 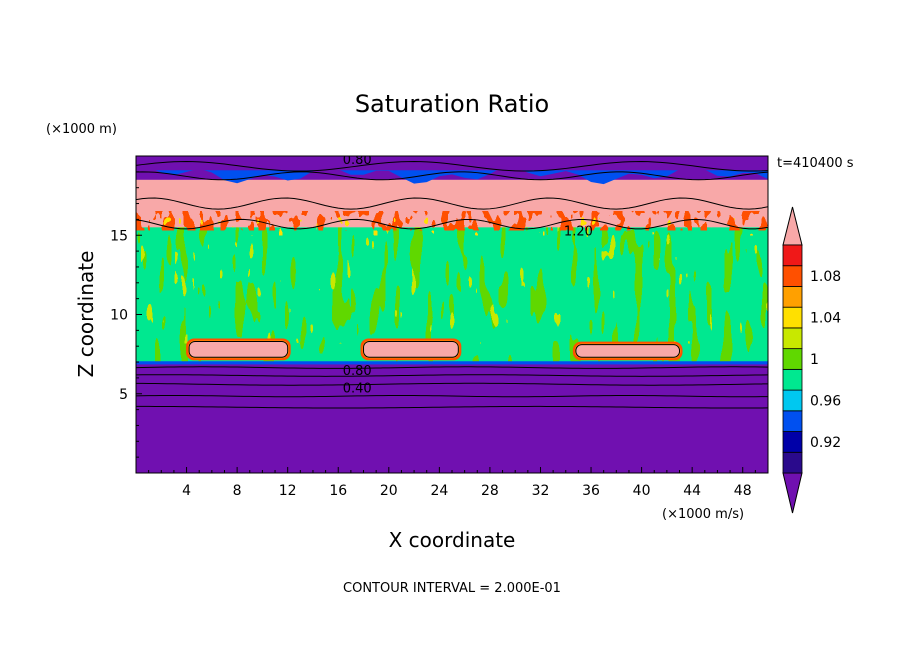 I want to click on colorbar-over-triangle, so click(x=792, y=226).